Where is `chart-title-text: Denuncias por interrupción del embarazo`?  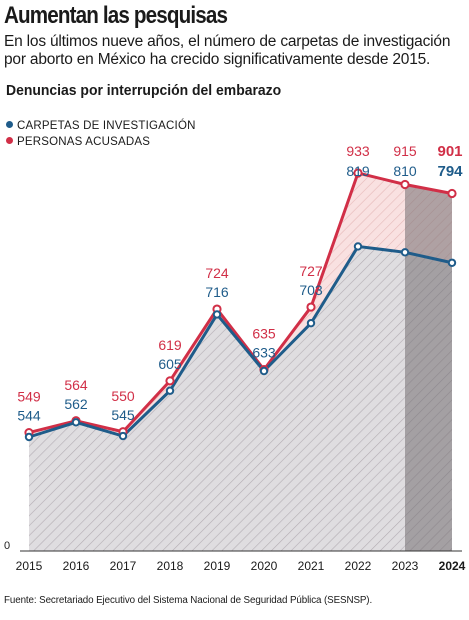
chart-title-text: Denuncias por interrupción del embarazo is located at coordinates (144, 90).